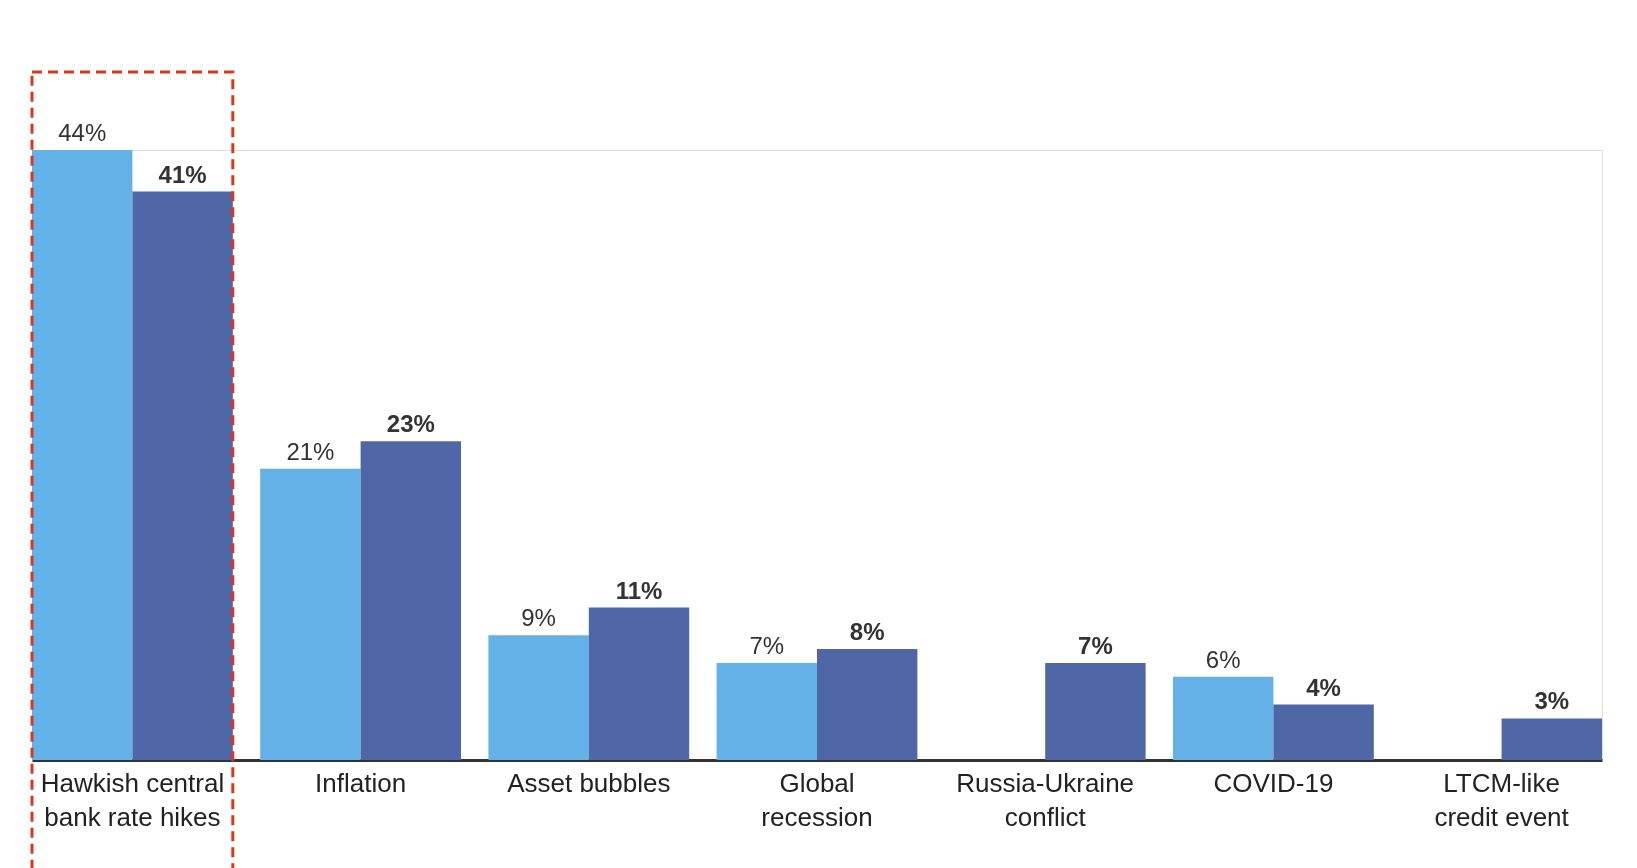 The image size is (1637, 868). I want to click on x-tick-label: COVID-19, so click(1273, 782).